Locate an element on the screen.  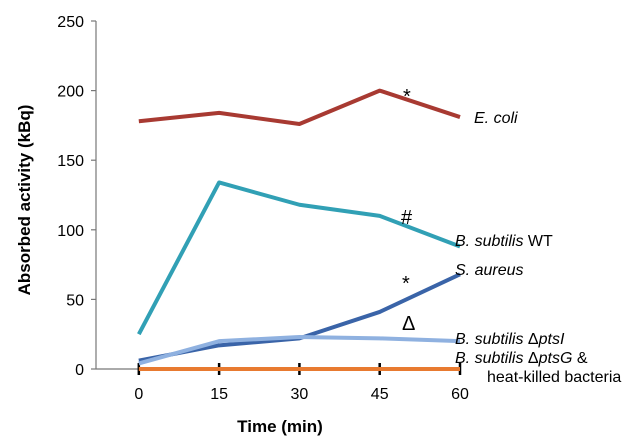
annotation-bsub_wt: # is located at coordinates (407, 218).